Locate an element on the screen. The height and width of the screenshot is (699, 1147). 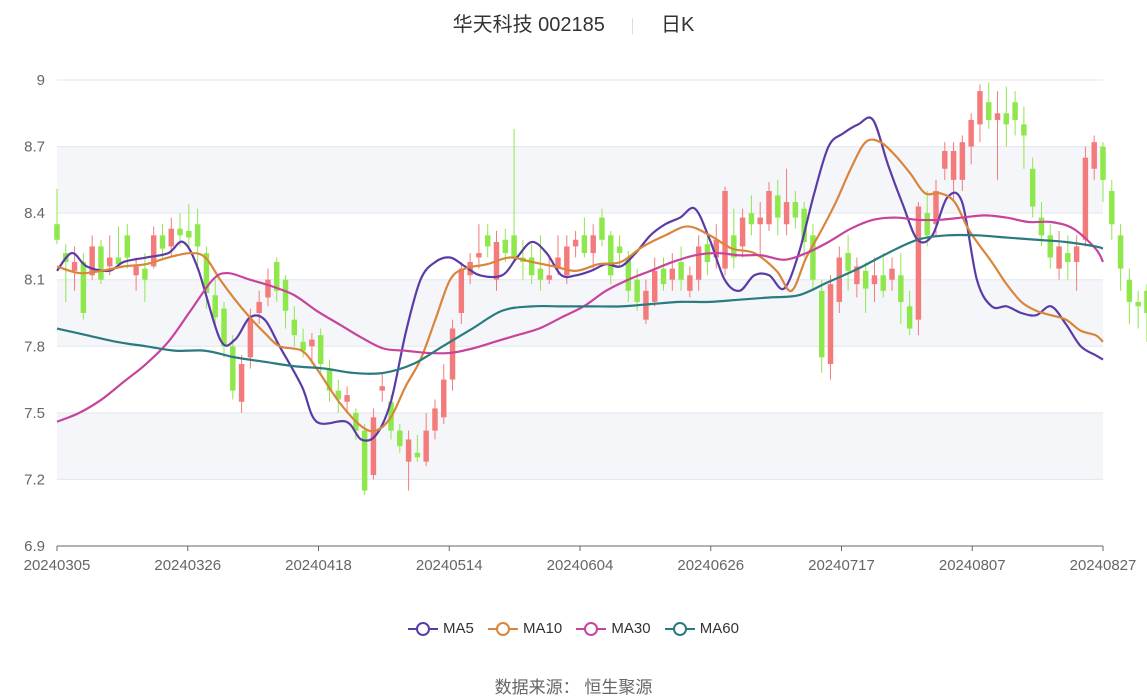
legend-item-ma5: MA5 is located at coordinates (441, 628).